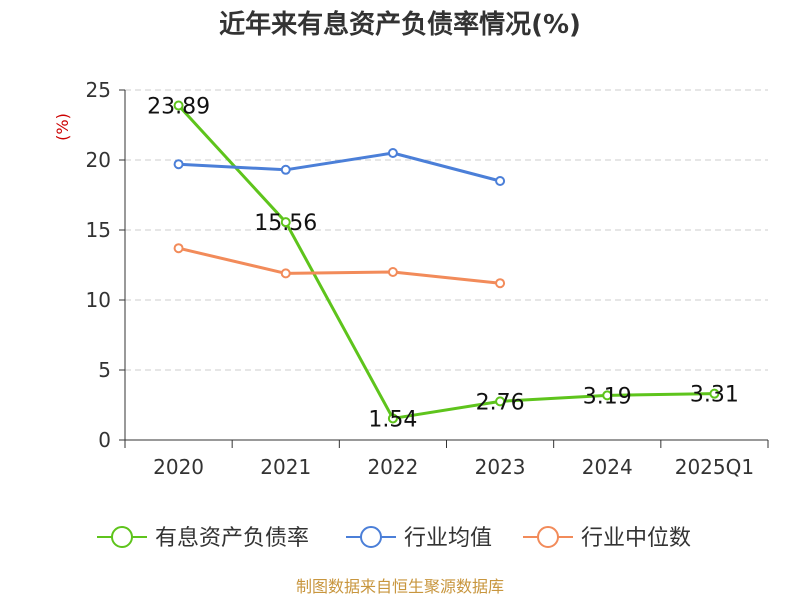  Describe the element at coordinates (400, 24) in the screenshot. I see `chart-title: 近年来有息资产负债率情况(%)` at that location.